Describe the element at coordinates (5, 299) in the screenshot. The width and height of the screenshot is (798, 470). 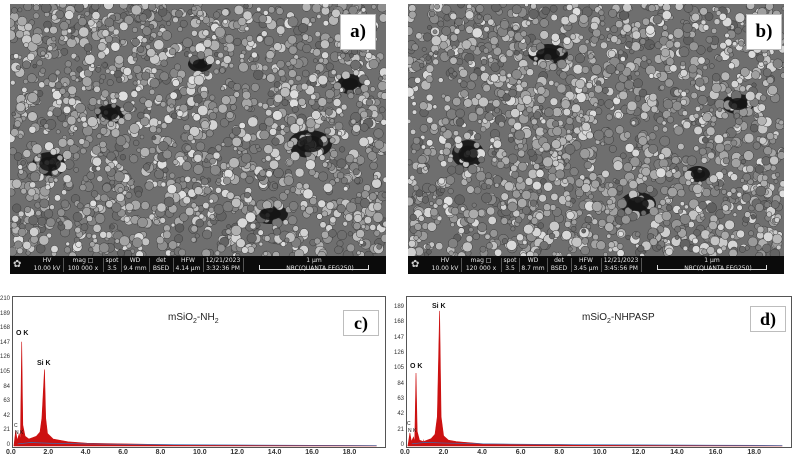
I see `y-tick-label: 210` at that location.